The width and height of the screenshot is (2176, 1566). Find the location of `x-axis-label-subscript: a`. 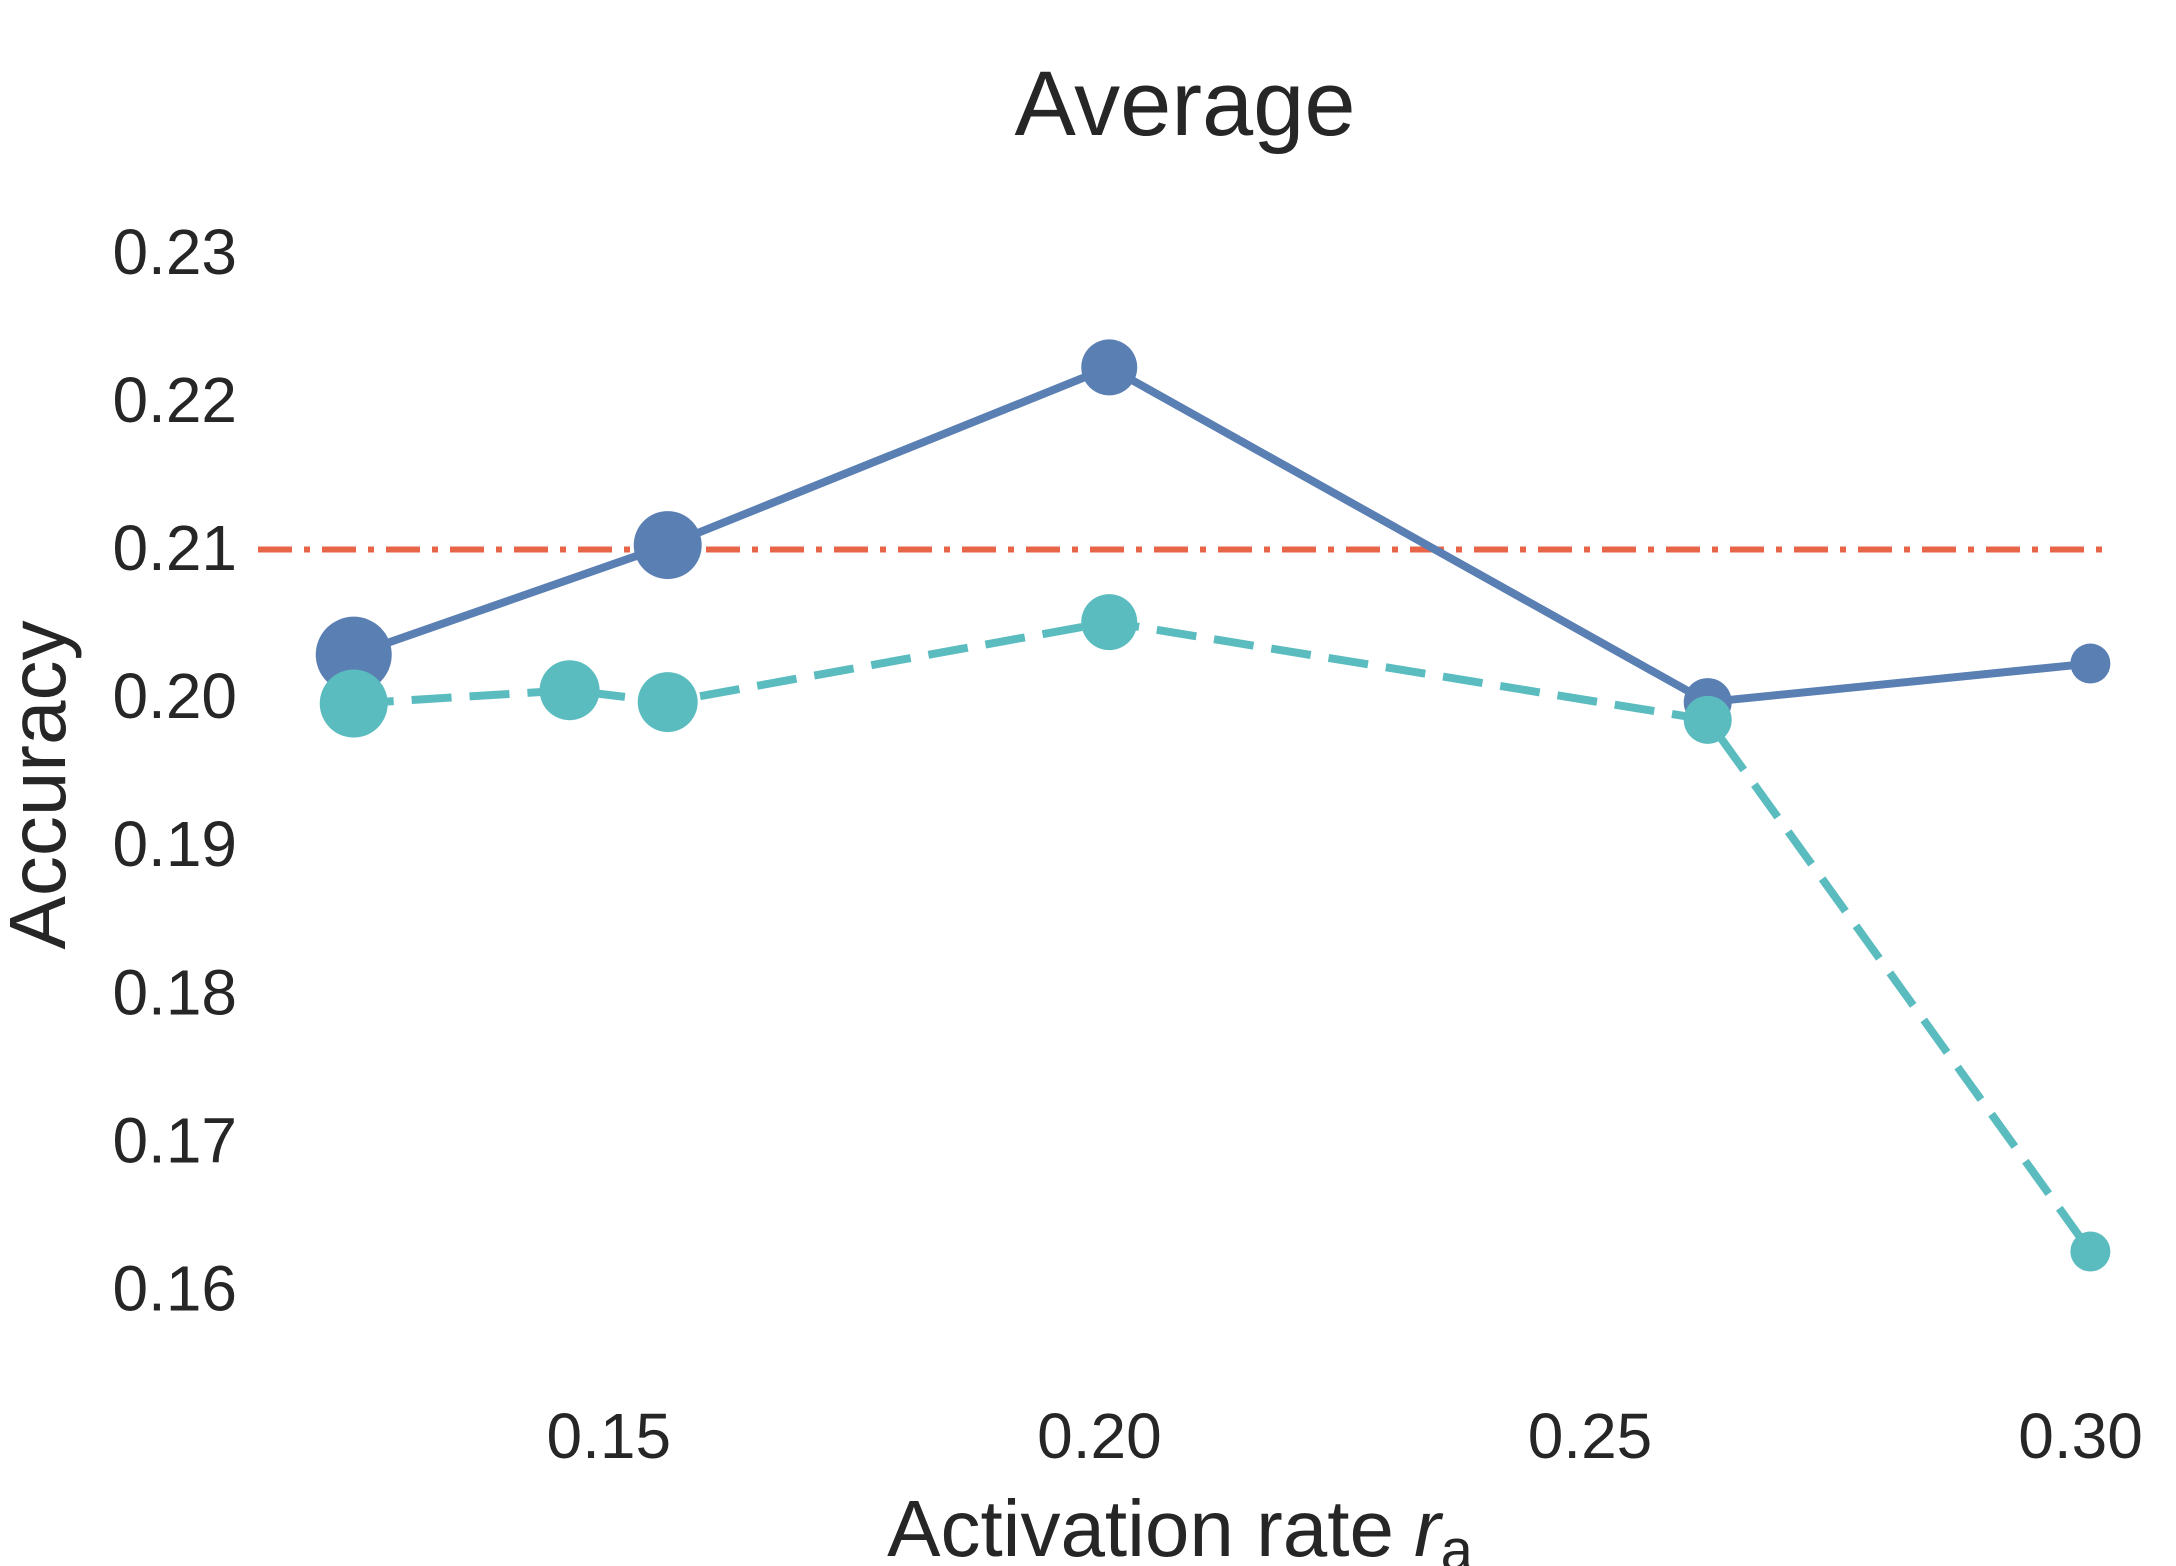

x-axis-label-subscript: a is located at coordinates (1457, 1542).